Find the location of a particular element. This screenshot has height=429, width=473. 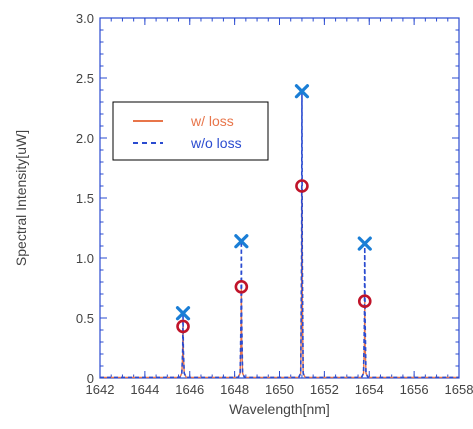

y-tick-label: 1.5 is located at coordinates (85, 198).